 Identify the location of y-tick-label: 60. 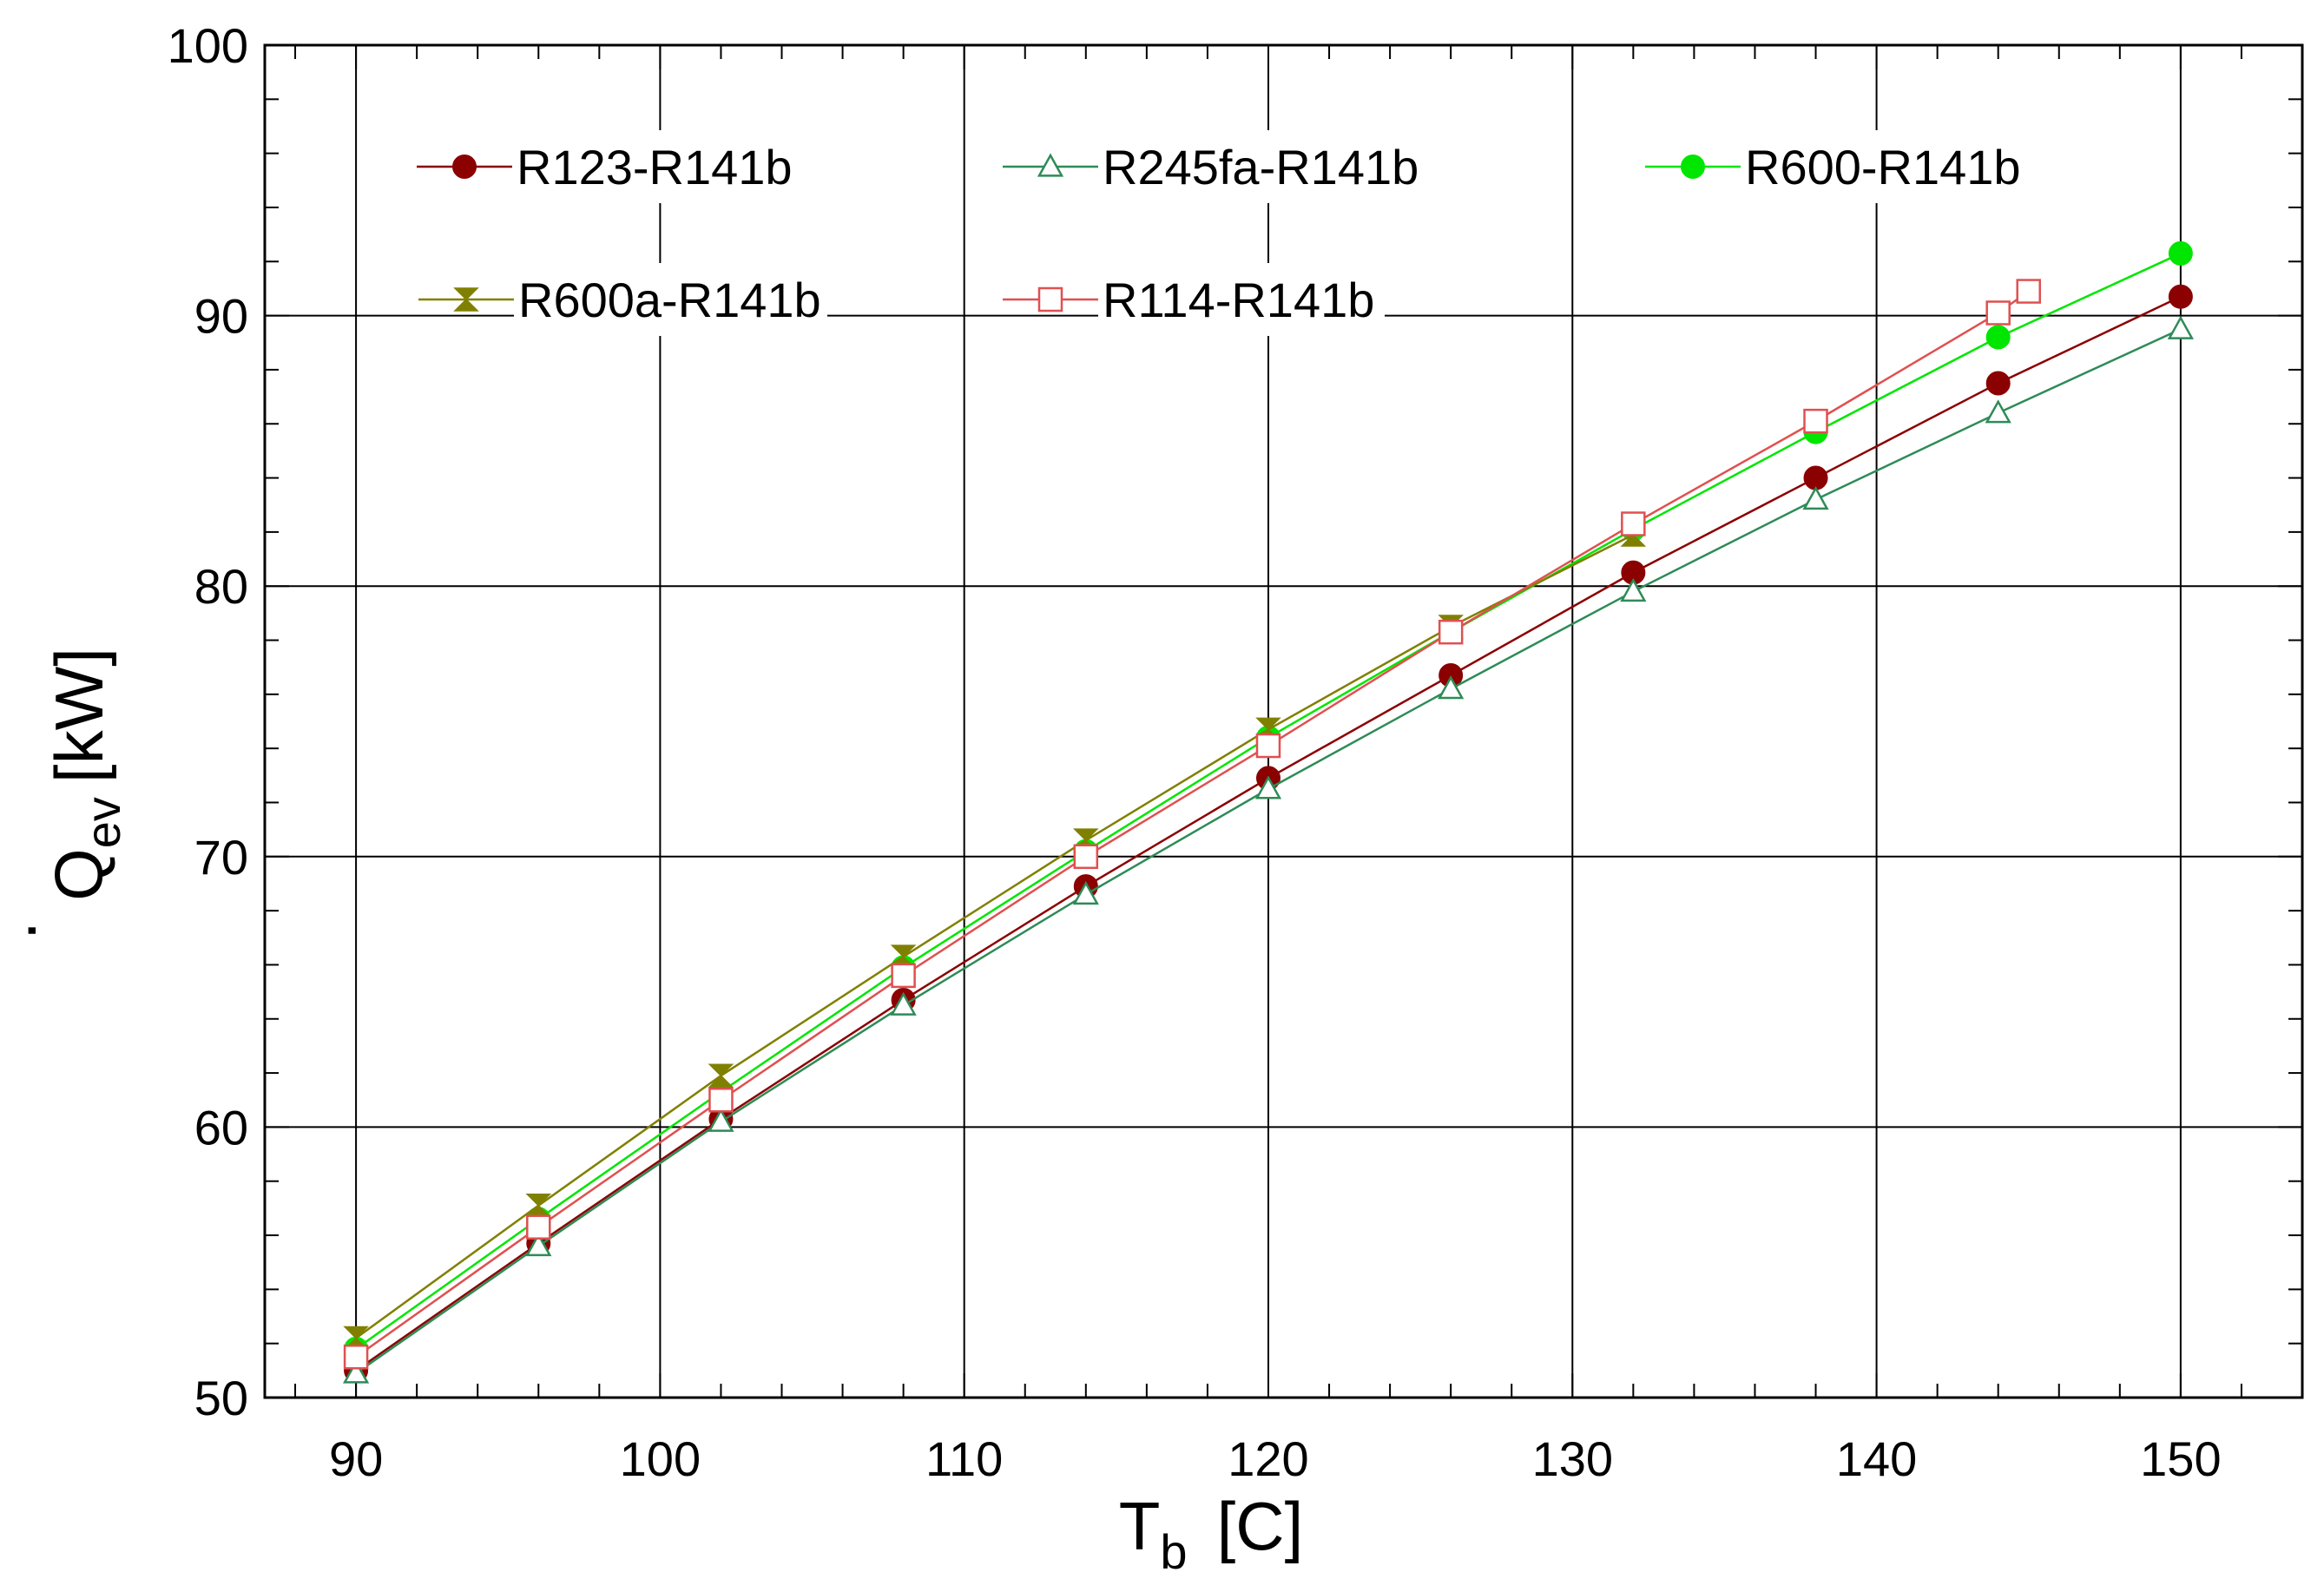
(221, 1127).